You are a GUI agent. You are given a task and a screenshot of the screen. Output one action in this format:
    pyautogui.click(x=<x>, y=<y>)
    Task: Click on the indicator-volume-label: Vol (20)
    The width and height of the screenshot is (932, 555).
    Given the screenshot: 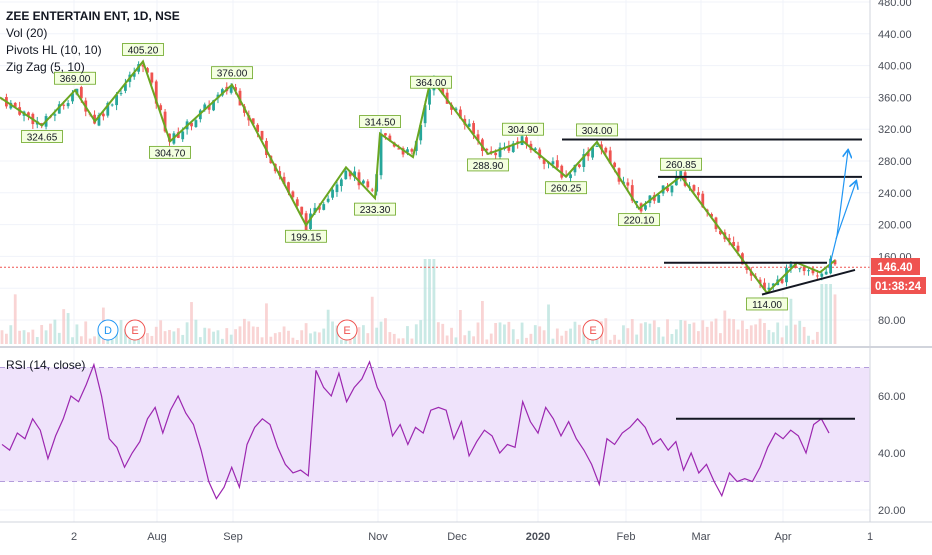 What is the action you would take?
    pyautogui.click(x=26, y=33)
    